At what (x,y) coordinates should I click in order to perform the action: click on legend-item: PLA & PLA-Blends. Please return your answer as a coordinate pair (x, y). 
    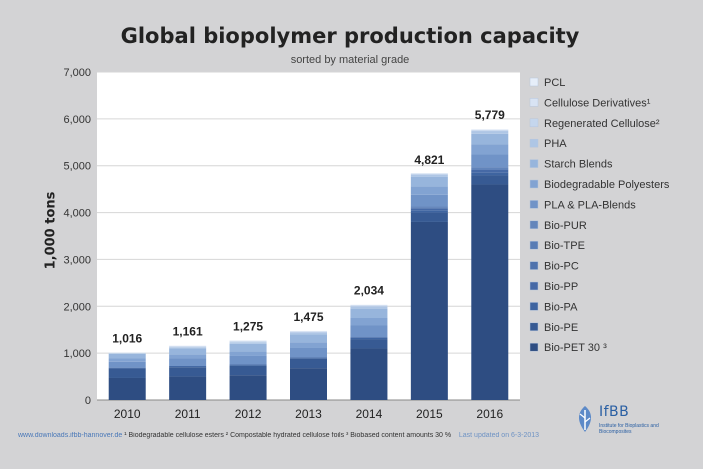
    Looking at the image, I should click on (590, 205).